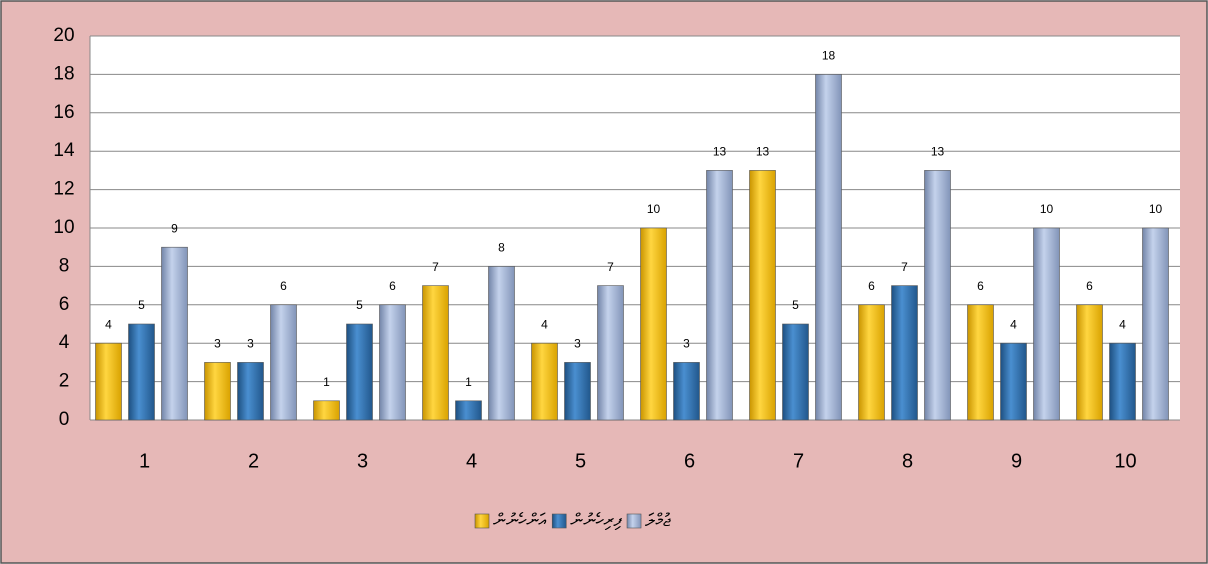  Describe the element at coordinates (63, 35) in the screenshot. I see `y-tick-label: 20` at that location.